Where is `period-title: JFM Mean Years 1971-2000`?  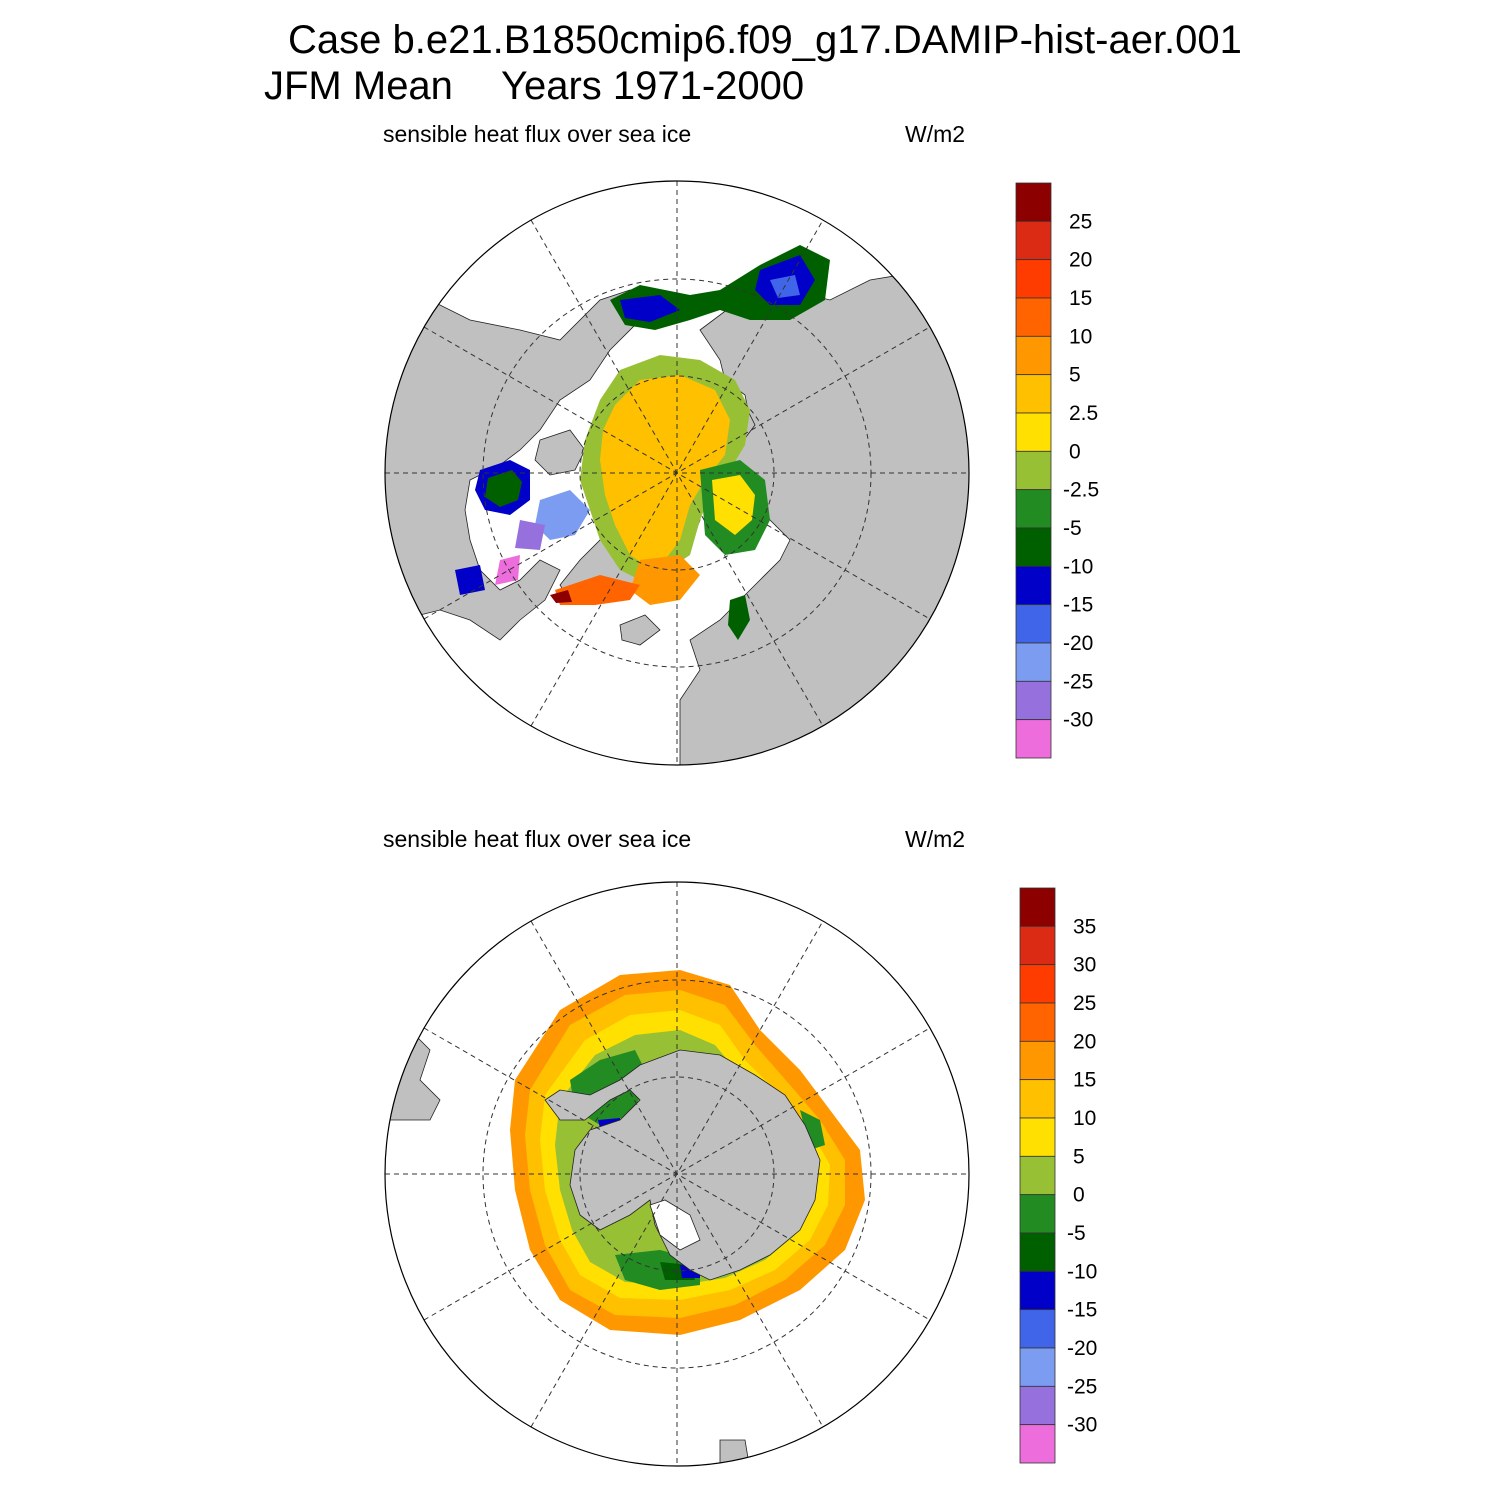 period-title: JFM Mean Years 1971-2000 is located at coordinates (534, 86).